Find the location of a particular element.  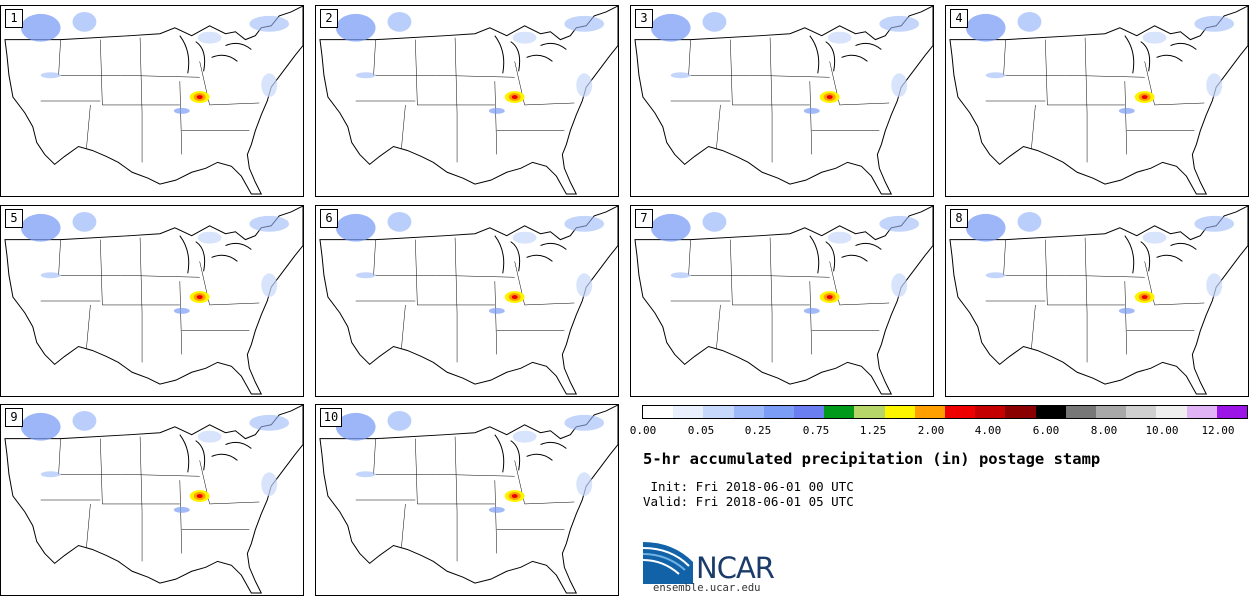

member-panel-9: 9 is located at coordinates (152, 500).